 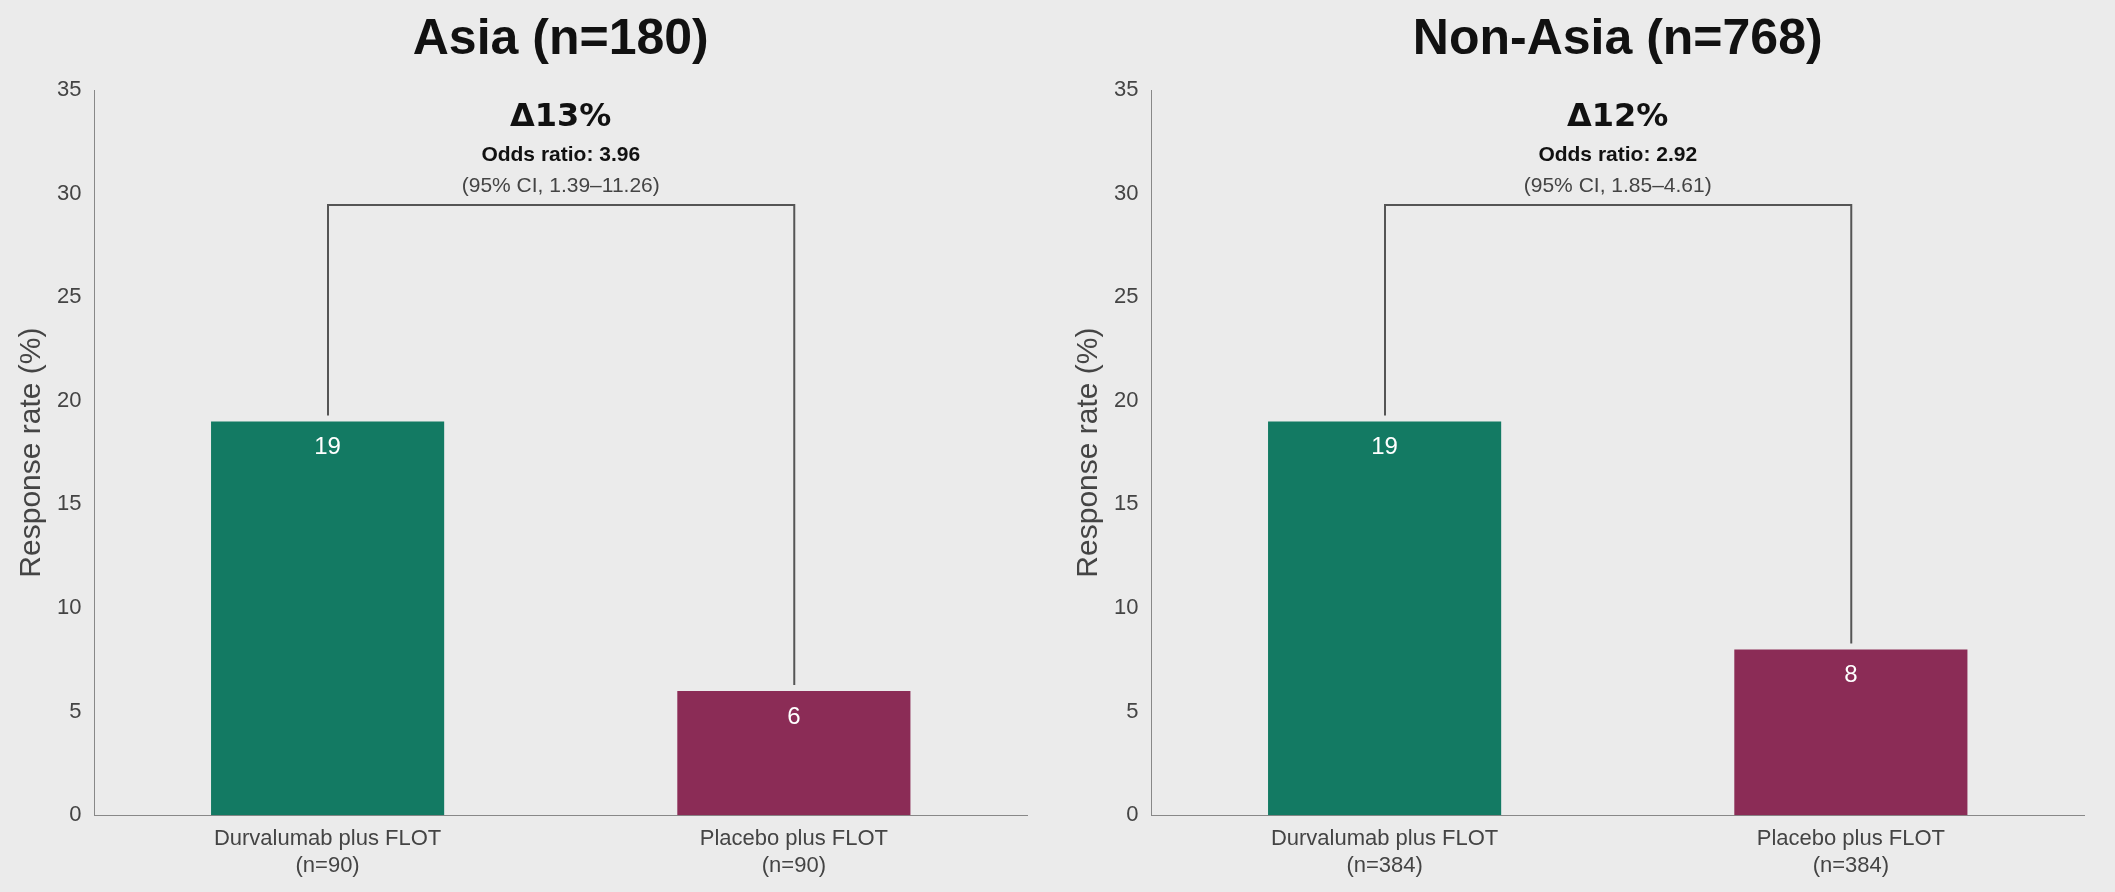 What do you see at coordinates (1618, 153) in the screenshot?
I see `annotation: Odds ratio: 2.92` at bounding box center [1618, 153].